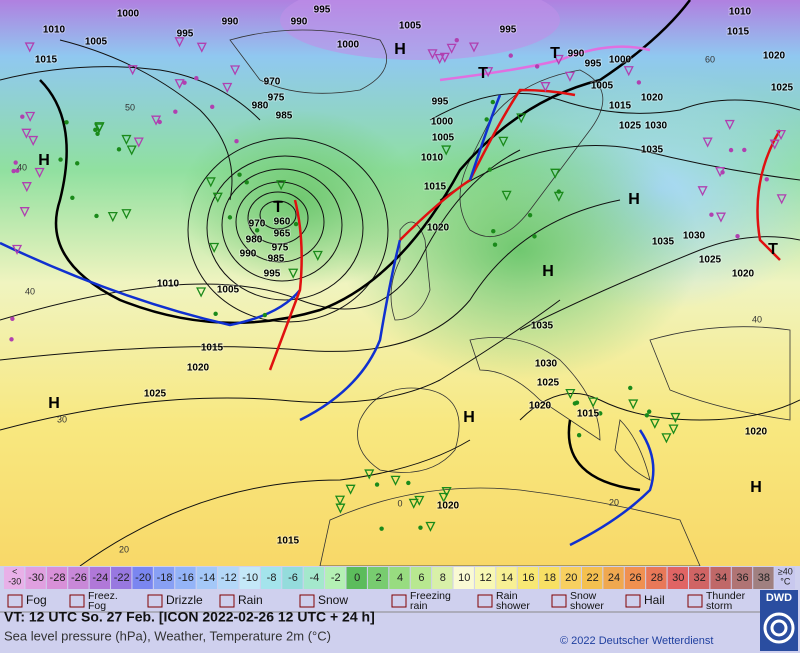  What do you see at coordinates (635, 578) in the screenshot?
I see `scale-label: 26` at bounding box center [635, 578].